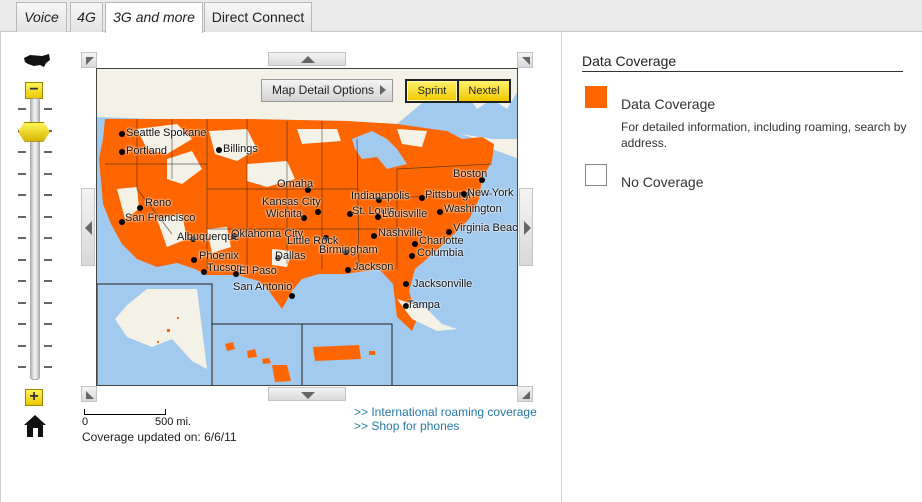 Image resolution: width=922 pixels, height=502 pixels. Describe the element at coordinates (526, 227) in the screenshot. I see `pan-right-button` at that location.